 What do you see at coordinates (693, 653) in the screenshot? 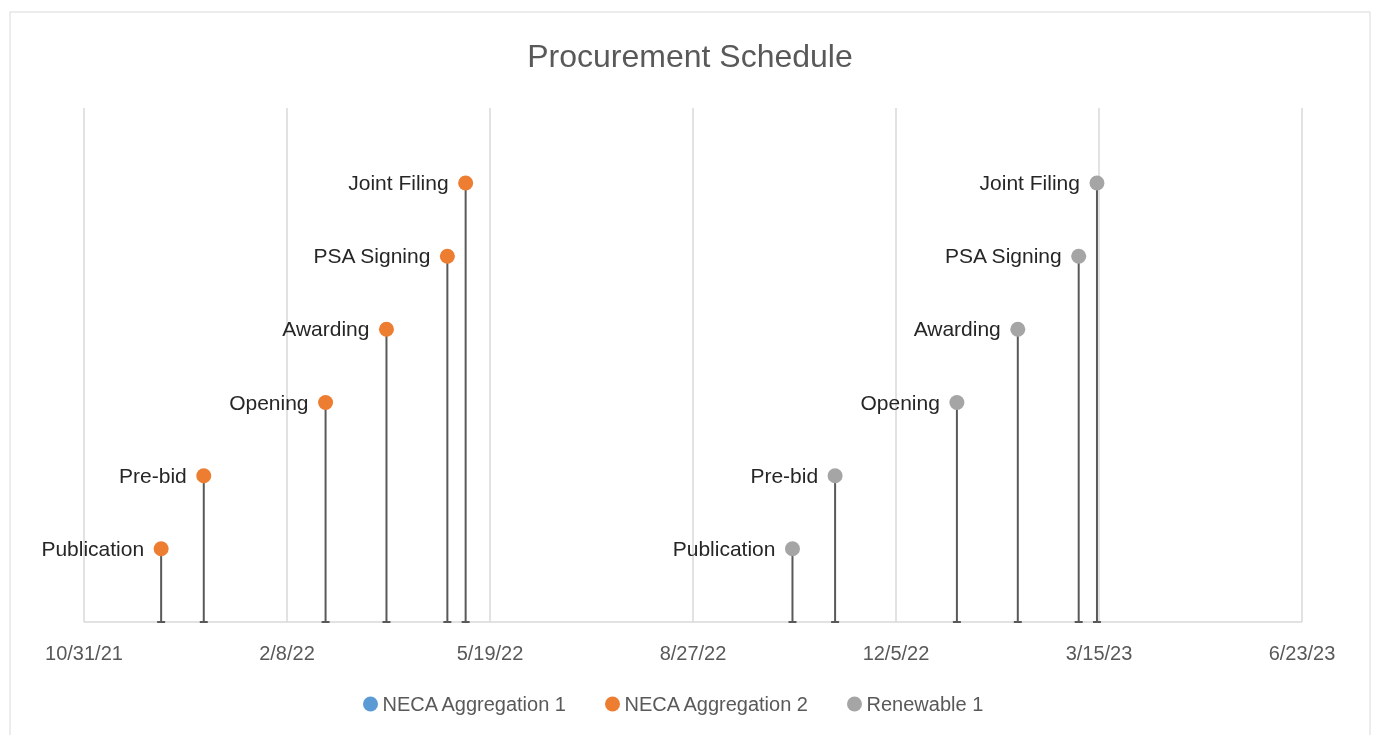
I see `x-tick-label: 8/27/22` at bounding box center [693, 653].